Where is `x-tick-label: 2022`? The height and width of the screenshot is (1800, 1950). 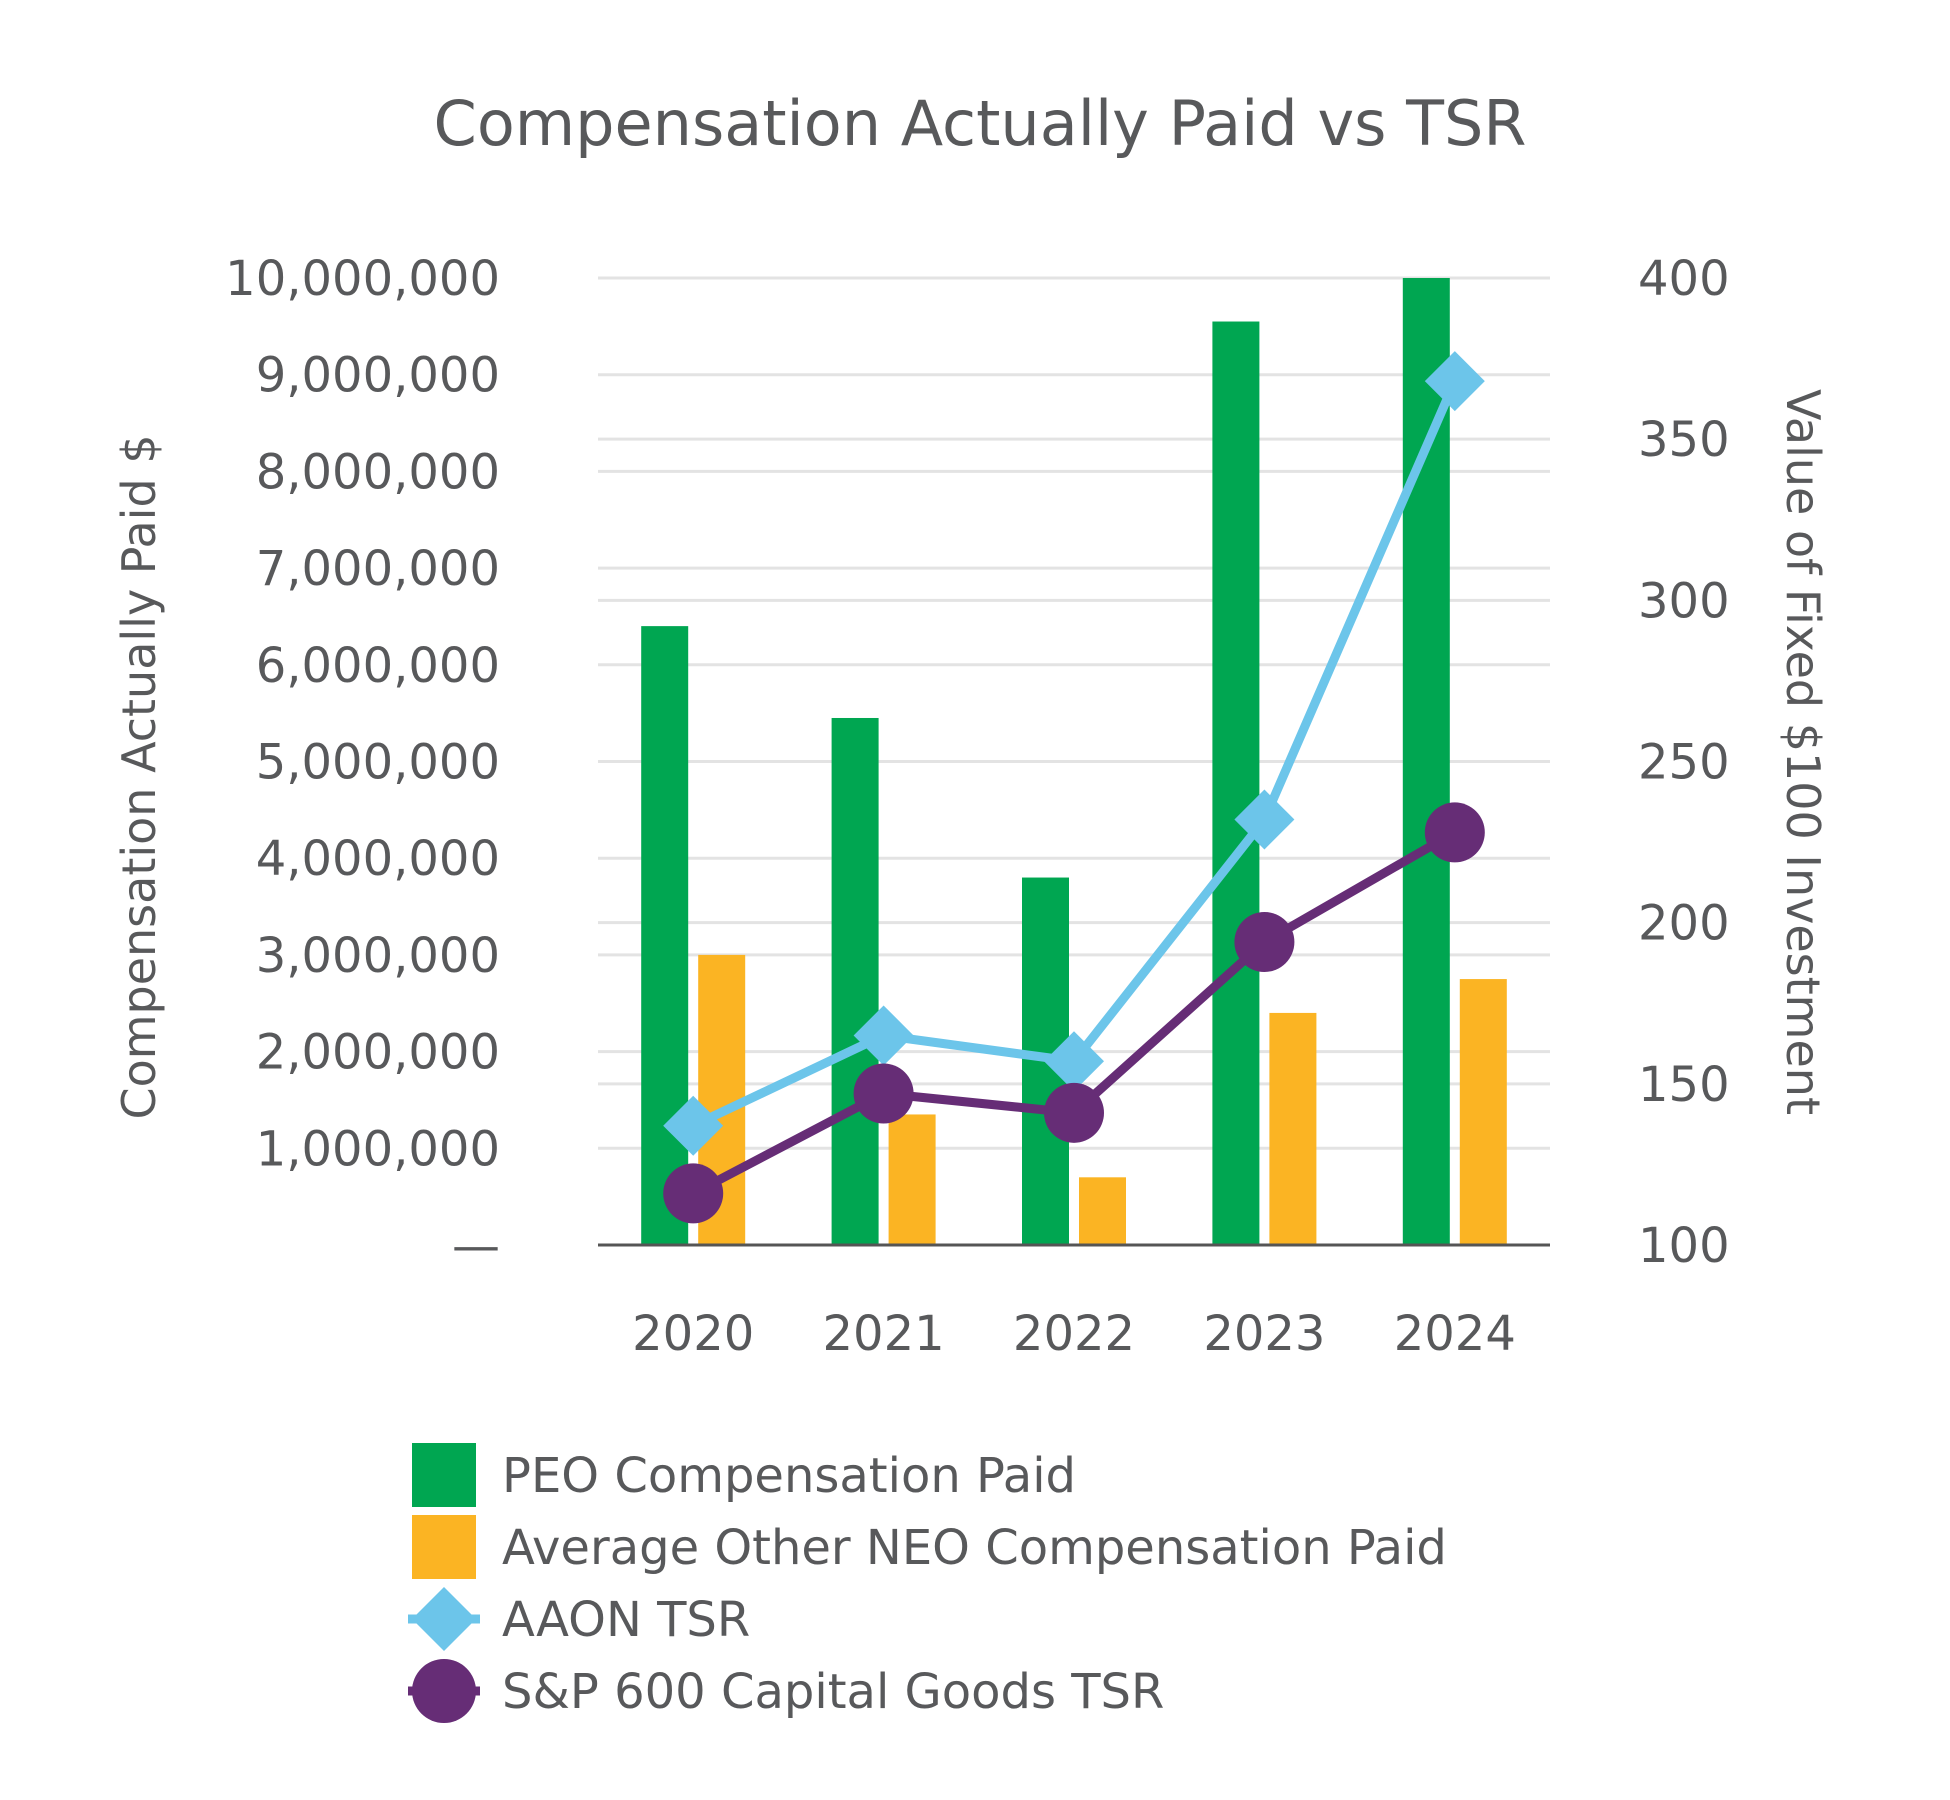
x-tick-label: 2022 is located at coordinates (1074, 1334).